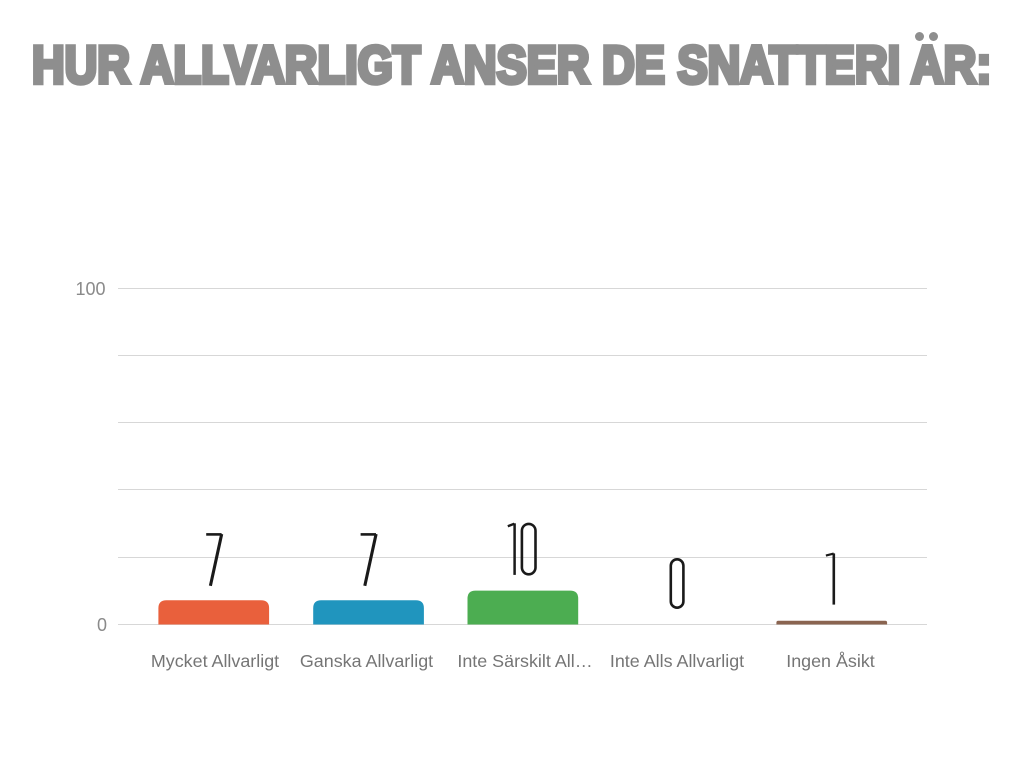 The height and width of the screenshot is (768, 1024). I want to click on svg-text: Inte Alls Allvarligt, so click(677, 661).